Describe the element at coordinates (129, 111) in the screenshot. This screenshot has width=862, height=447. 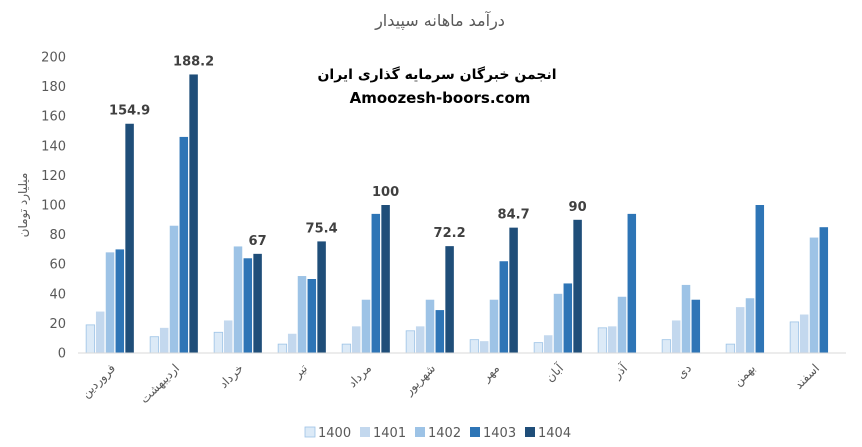
I see `data-label: 154.9` at that location.